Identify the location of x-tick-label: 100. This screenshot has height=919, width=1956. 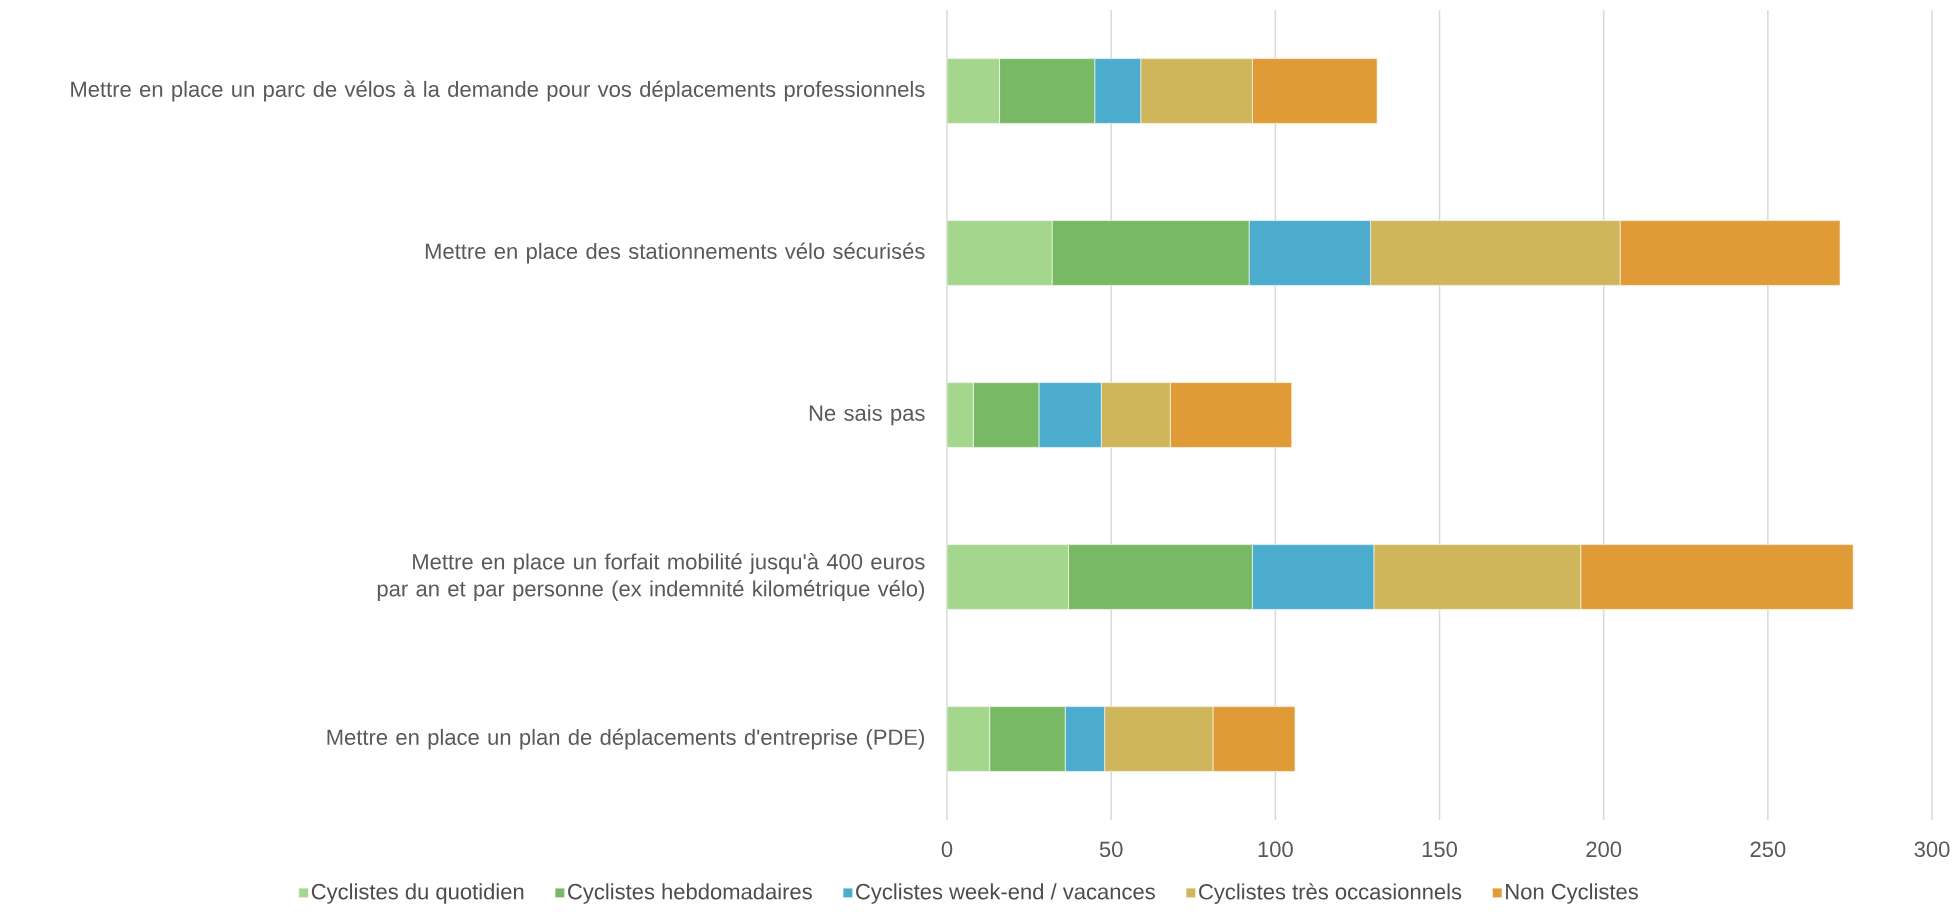
(1275, 849).